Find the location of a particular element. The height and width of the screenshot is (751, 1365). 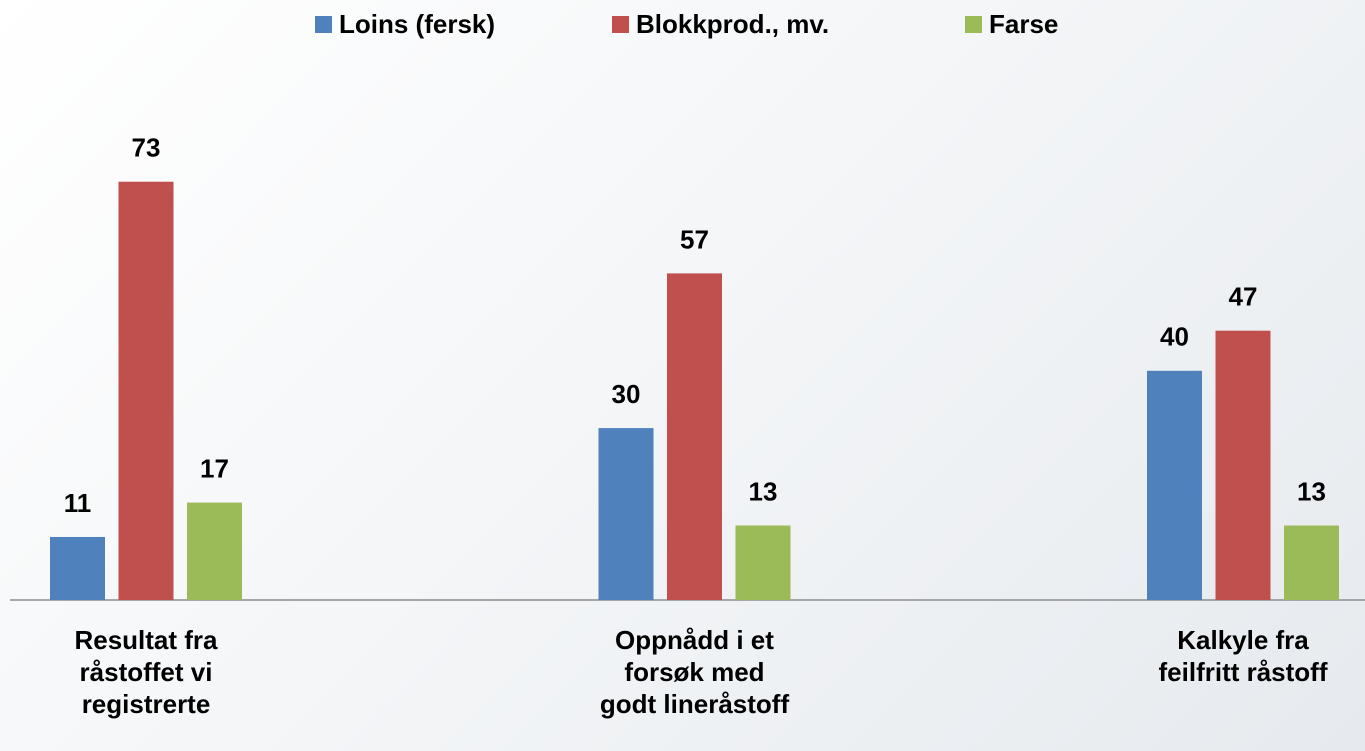

data-label: 30 is located at coordinates (626, 394).